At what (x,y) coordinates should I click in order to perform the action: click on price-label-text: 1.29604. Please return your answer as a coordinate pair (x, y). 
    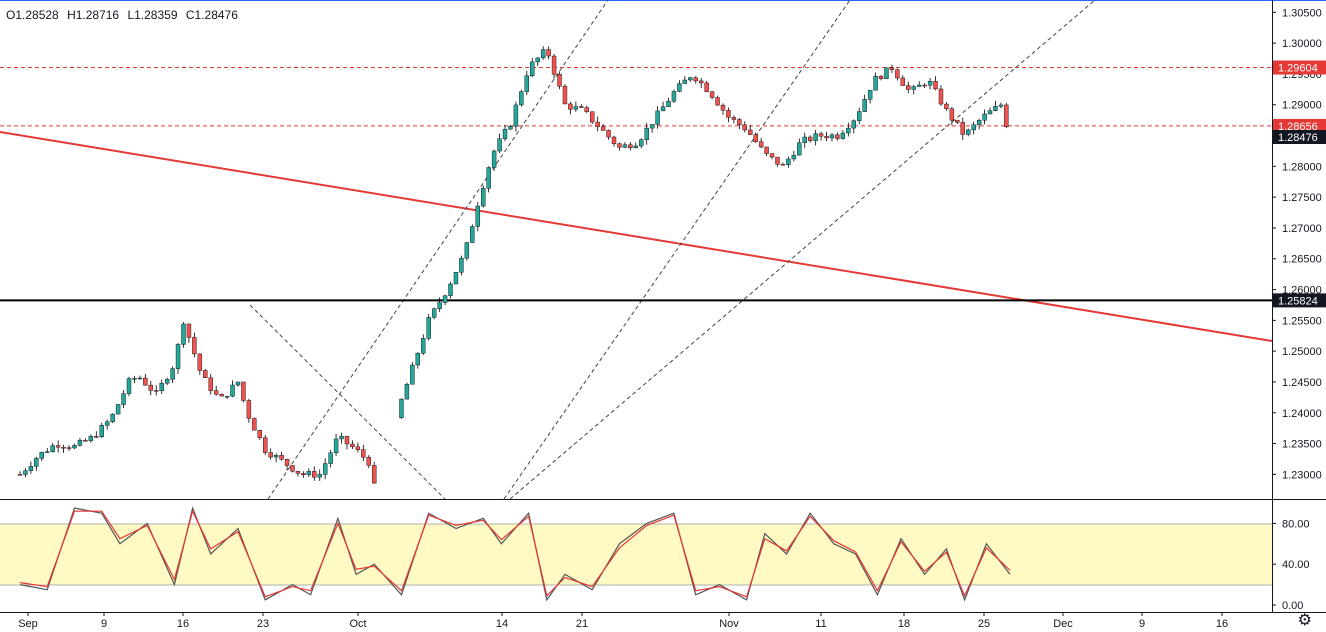
    Looking at the image, I should click on (1298, 69).